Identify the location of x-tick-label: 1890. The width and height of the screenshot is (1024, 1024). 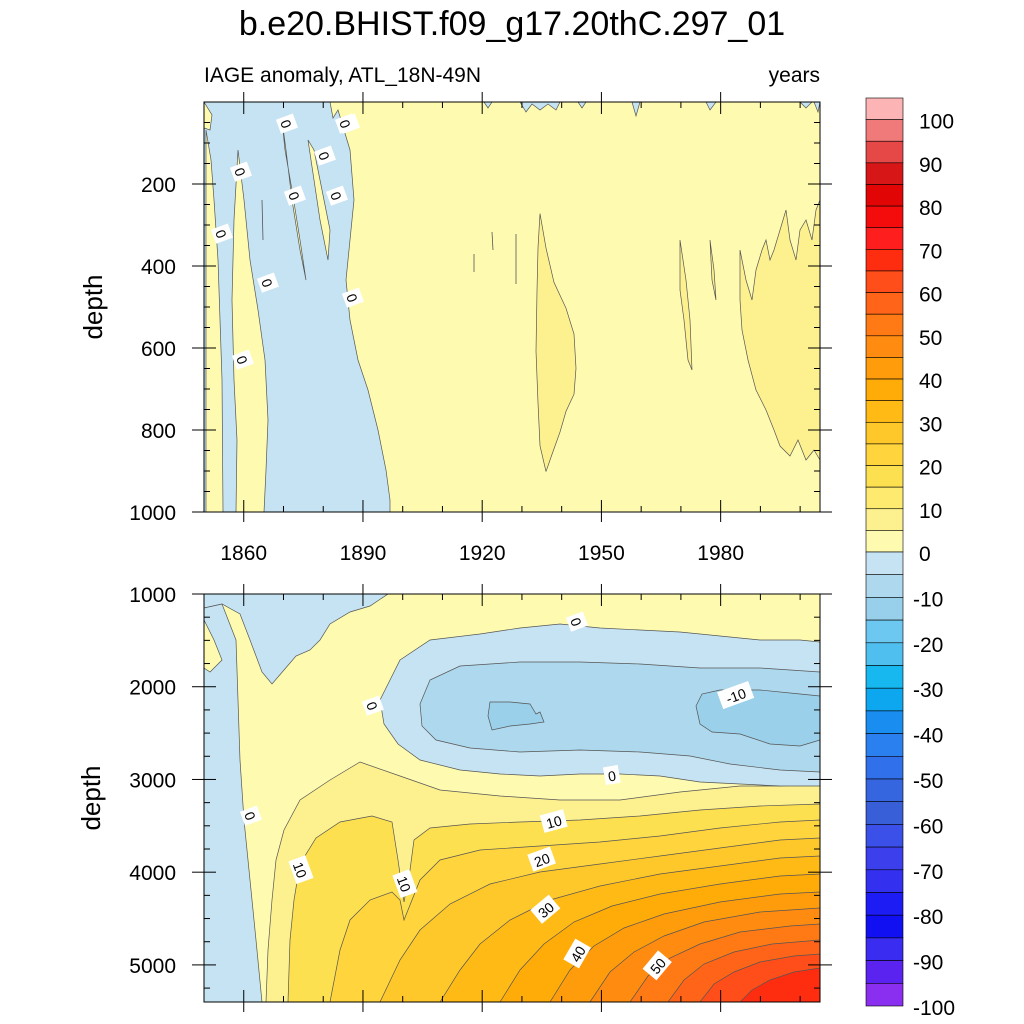
(363, 553).